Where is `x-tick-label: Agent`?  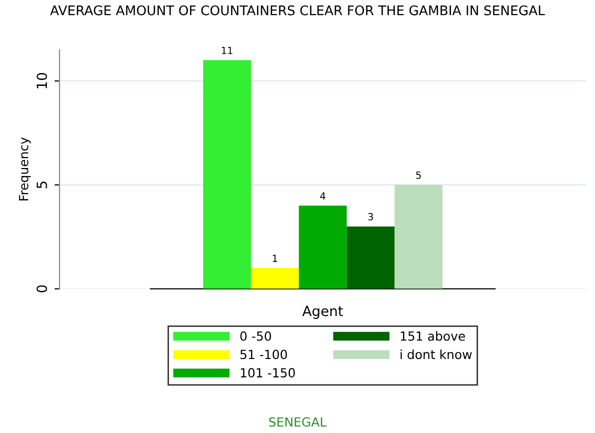 x-tick-label: Agent is located at coordinates (323, 312).